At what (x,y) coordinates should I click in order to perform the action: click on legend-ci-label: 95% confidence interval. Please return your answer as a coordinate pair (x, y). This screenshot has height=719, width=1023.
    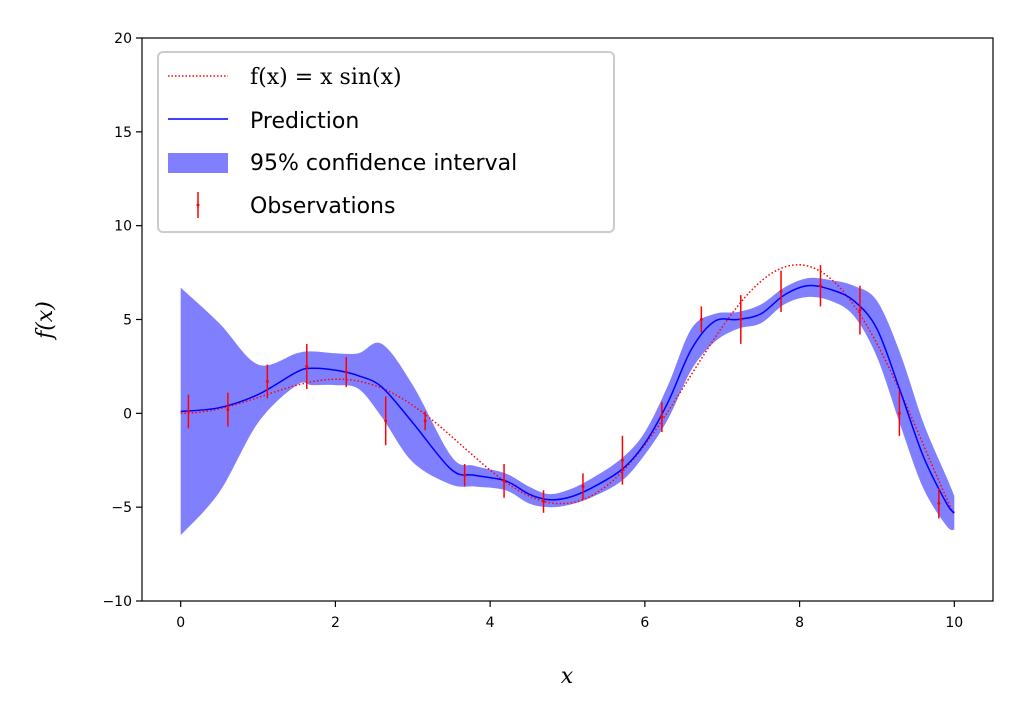
    Looking at the image, I should click on (383, 163).